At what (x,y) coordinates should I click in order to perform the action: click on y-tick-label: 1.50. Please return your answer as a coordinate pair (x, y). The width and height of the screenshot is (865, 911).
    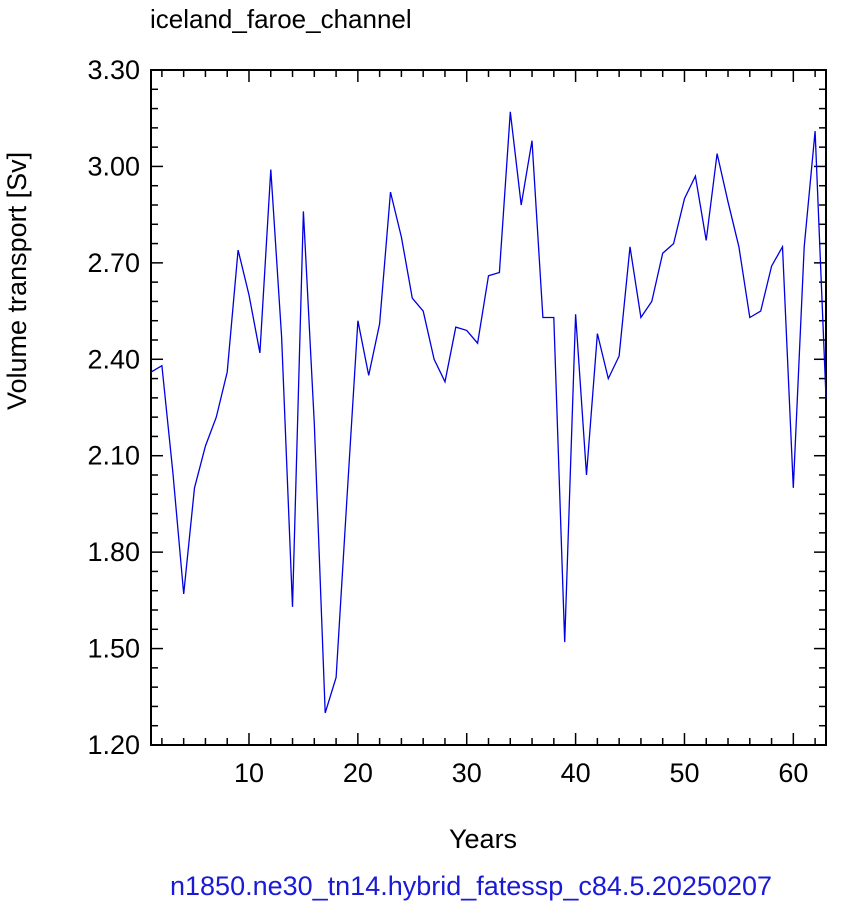
    Looking at the image, I should click on (113, 649).